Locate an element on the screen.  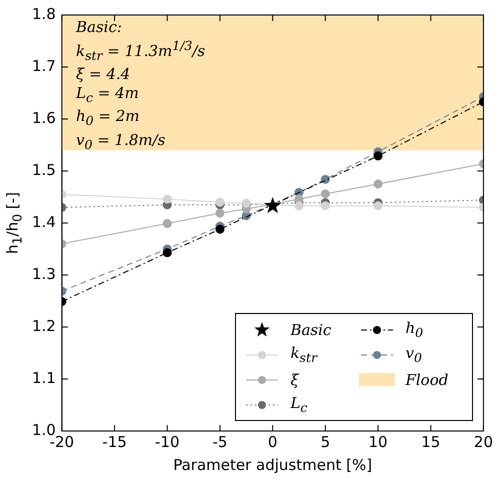
x-tick-label: -5 is located at coordinates (220, 441).